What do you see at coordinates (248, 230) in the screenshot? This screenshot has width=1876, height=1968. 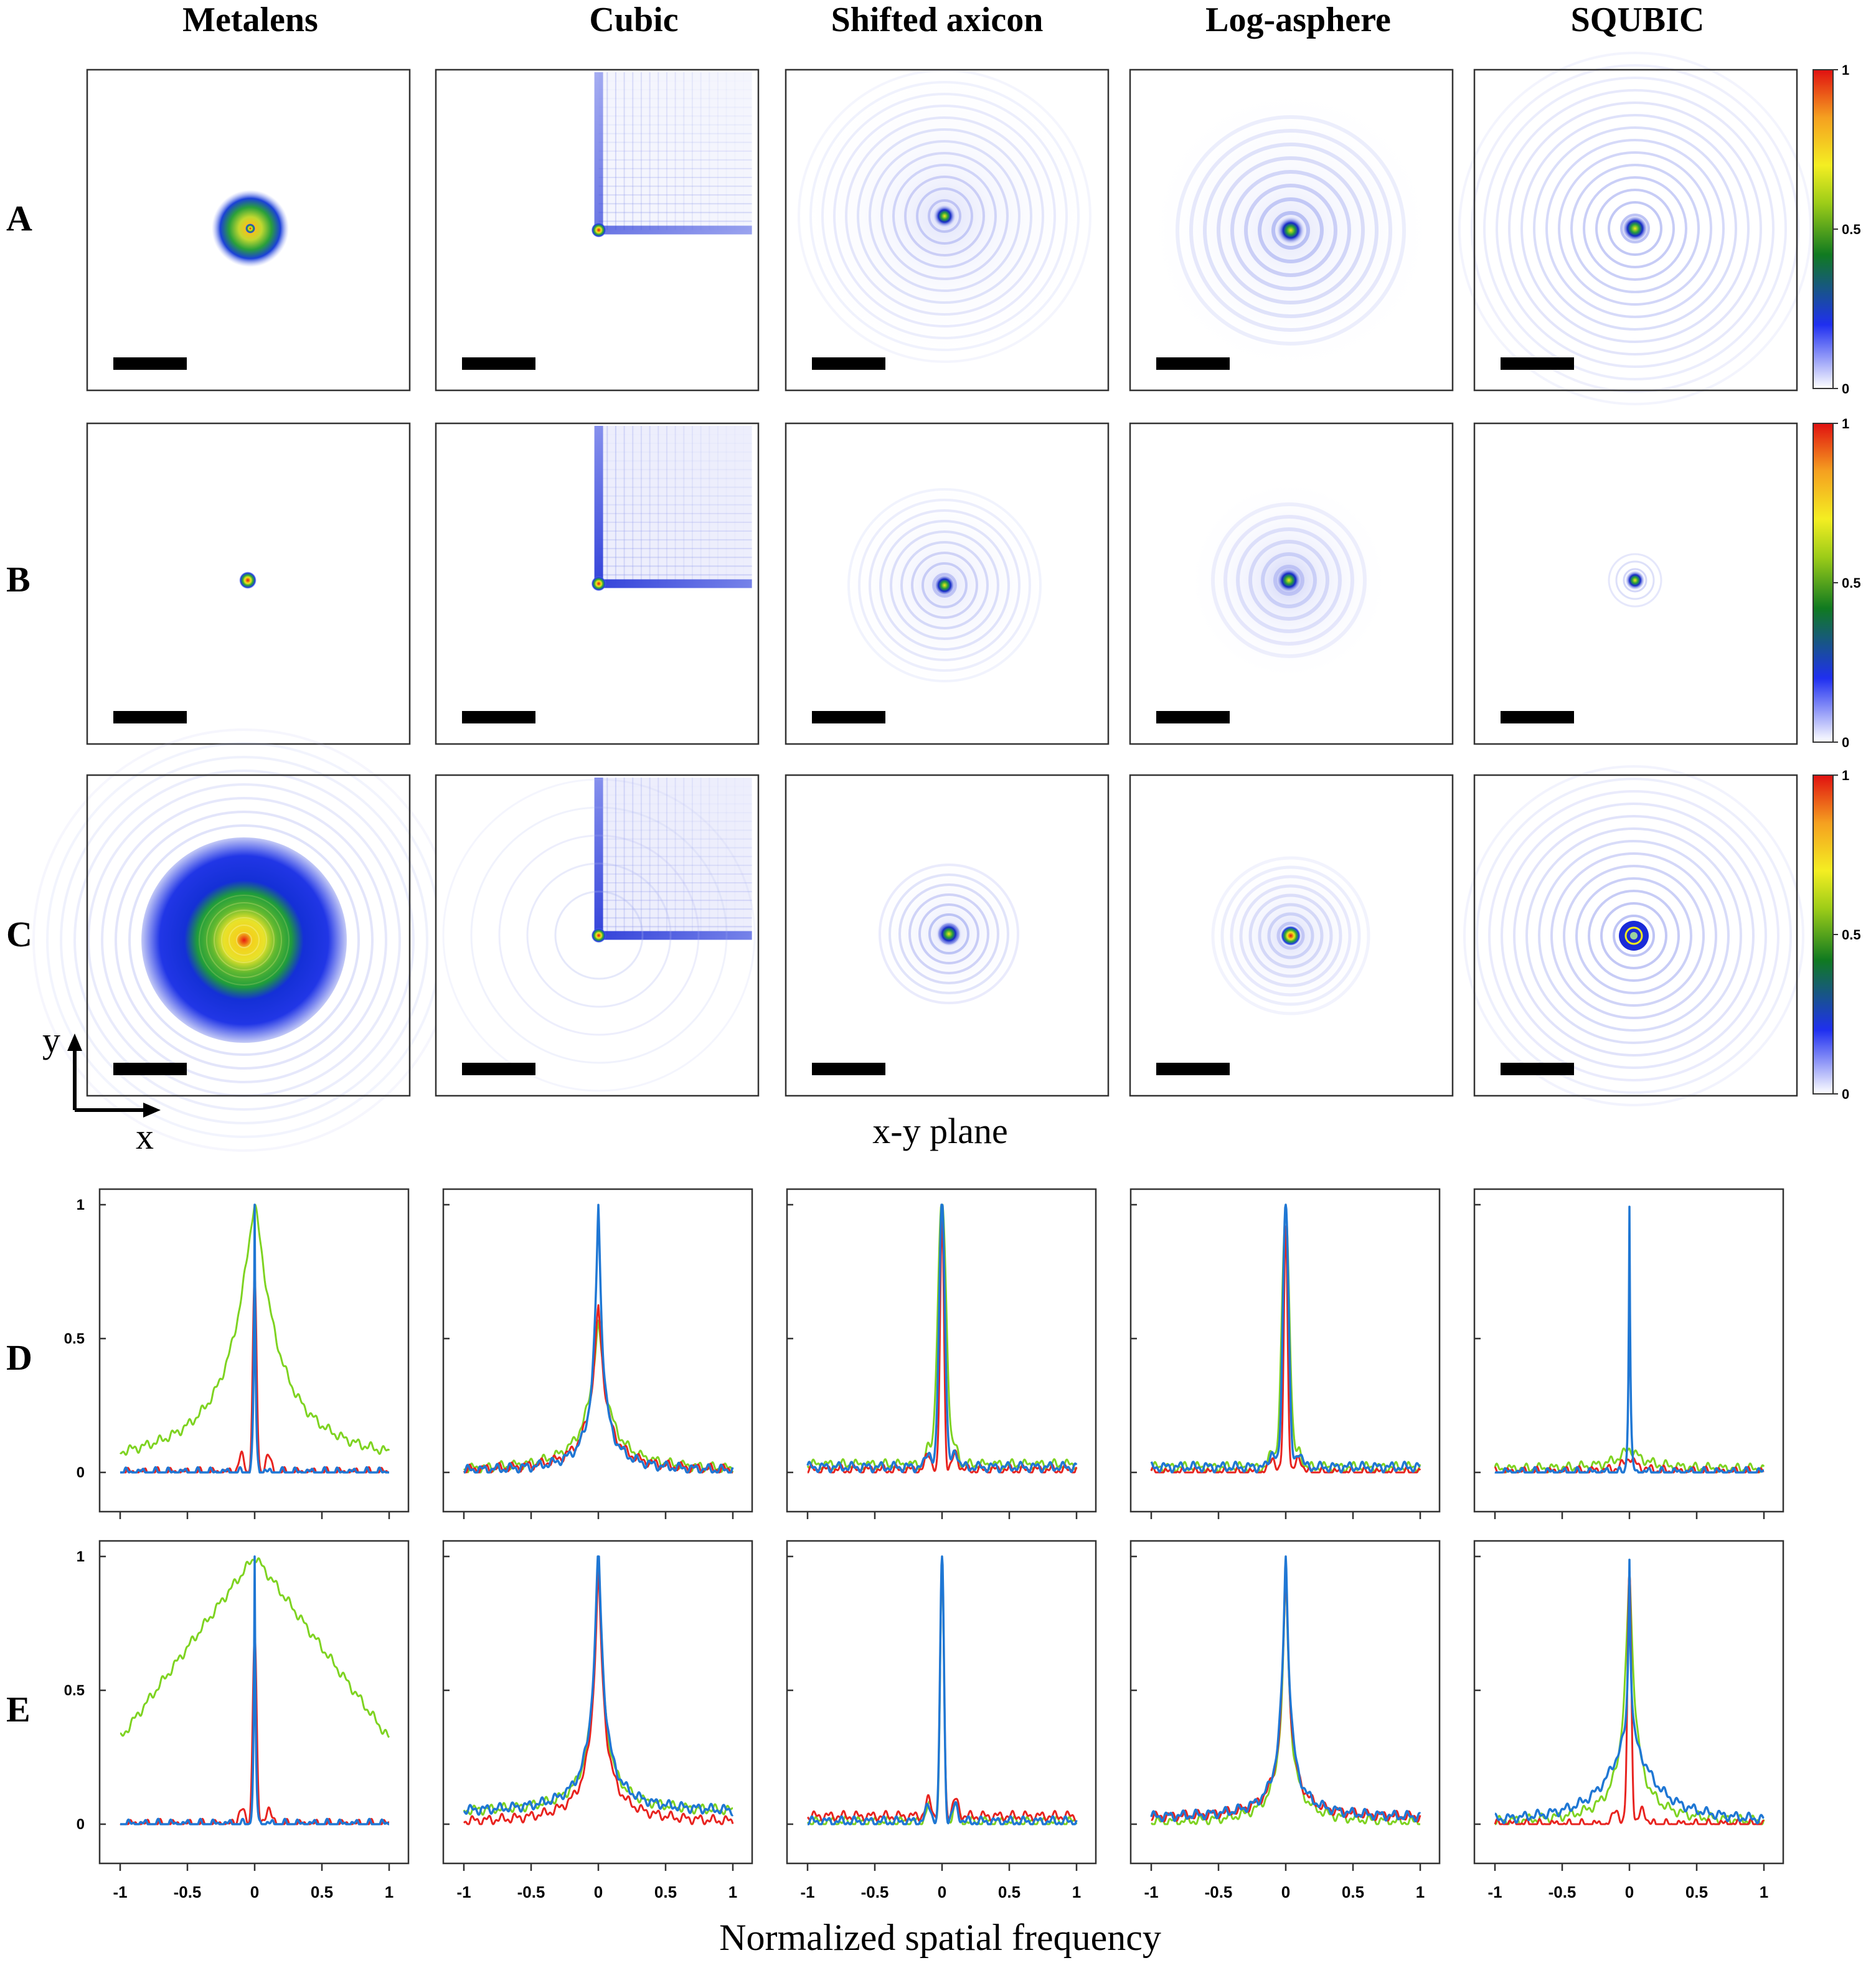 I see `psf-panel-a-metalens` at bounding box center [248, 230].